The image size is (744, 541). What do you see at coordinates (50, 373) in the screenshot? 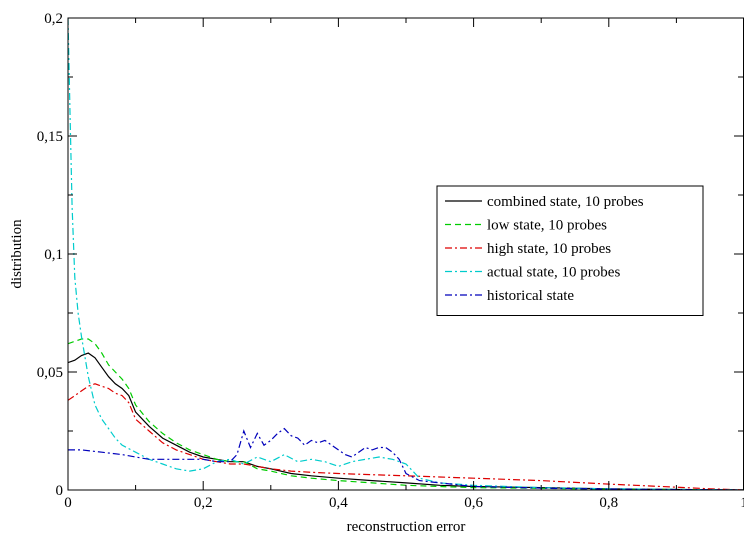
I see `y-tick-label: 0,05` at bounding box center [50, 373].